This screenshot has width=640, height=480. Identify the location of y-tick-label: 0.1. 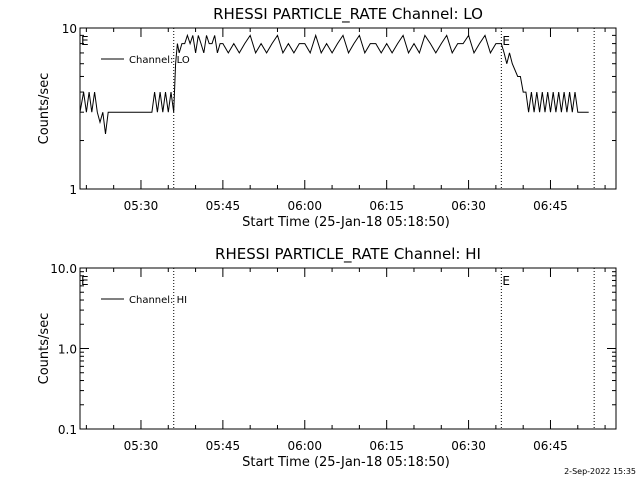
(67, 430).